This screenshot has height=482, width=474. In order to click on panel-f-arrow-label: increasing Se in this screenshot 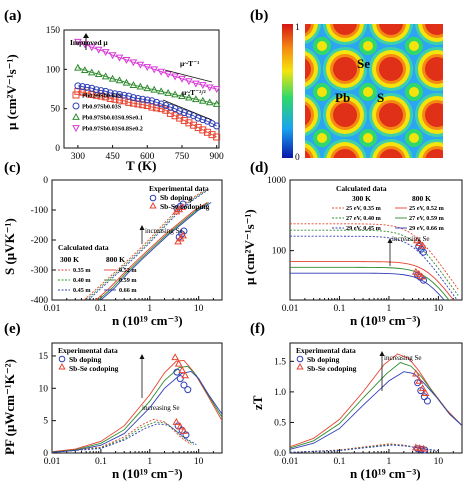, I will do `click(403, 358)`.